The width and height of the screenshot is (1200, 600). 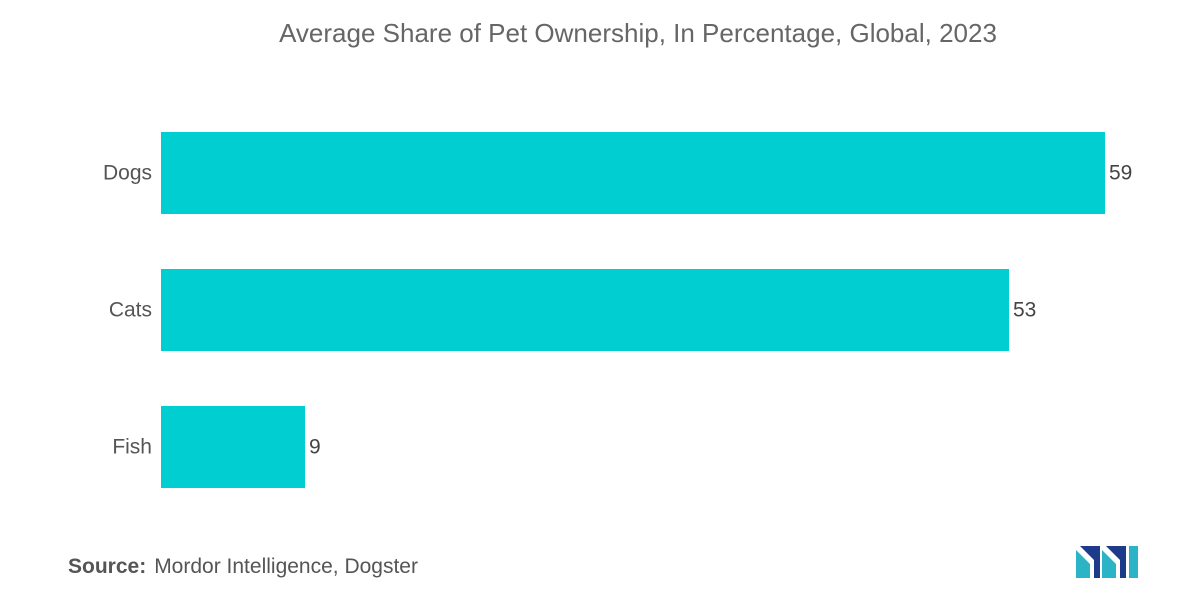 I want to click on value-label-cats: 53, so click(x=1024, y=310).